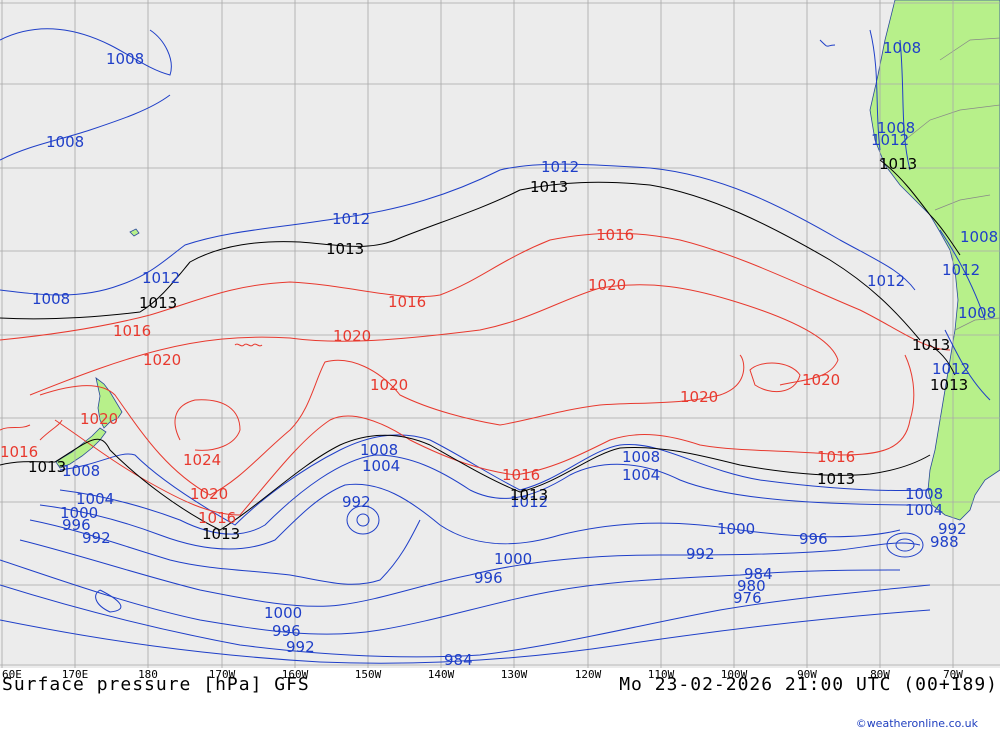 This screenshot has height=733, width=1000. I want to click on lon-label: 170W, so click(222, 674).